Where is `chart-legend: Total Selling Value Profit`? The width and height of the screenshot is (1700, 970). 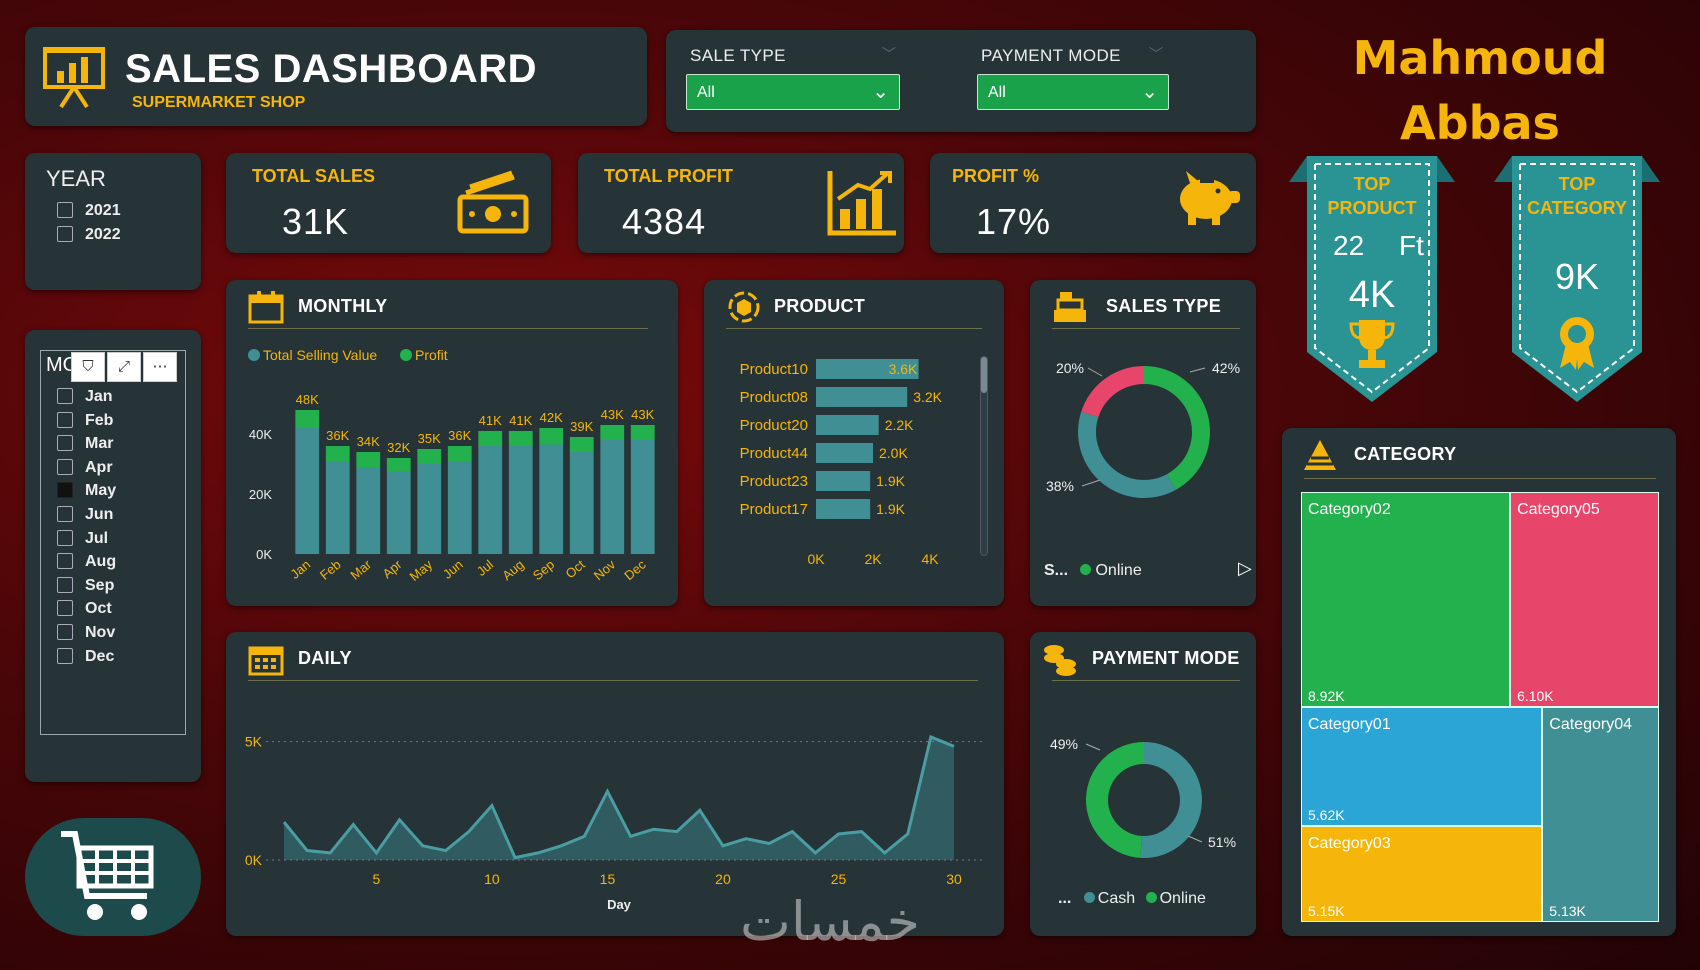
chart-legend: Total Selling Value Profit is located at coordinates (348, 355).